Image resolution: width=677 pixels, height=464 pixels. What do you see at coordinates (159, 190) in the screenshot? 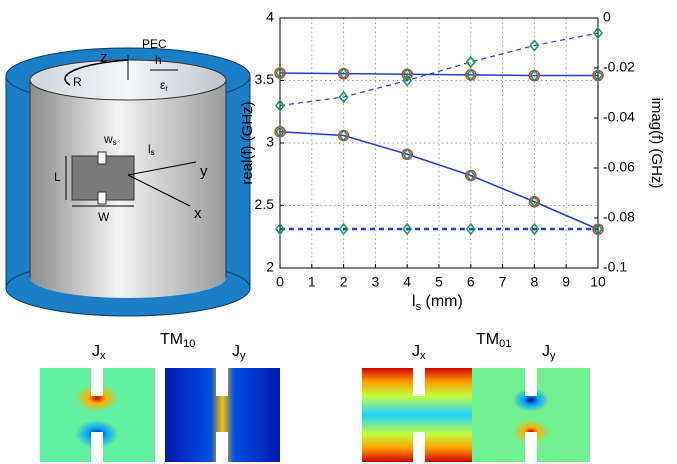
I see `x-axis` at bounding box center [159, 190].